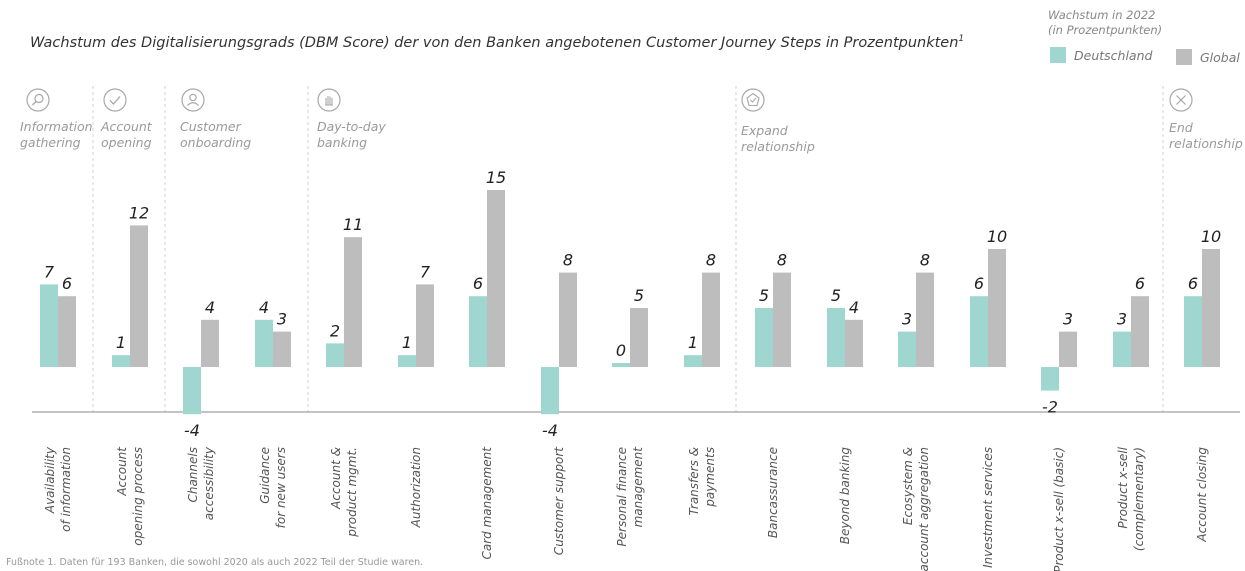 The image size is (1245, 571). I want to click on bar-deutschland-4-label: 2, so click(335, 330).